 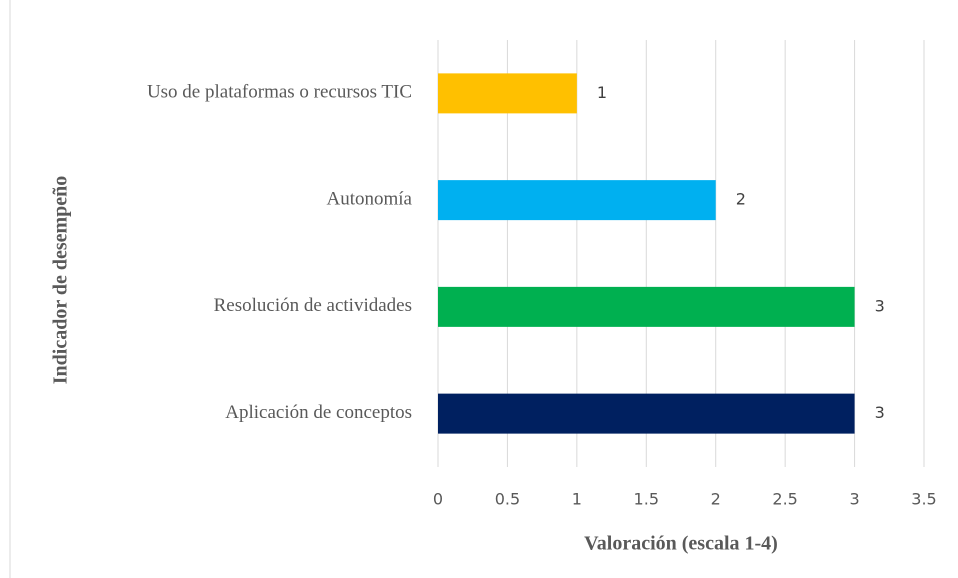 What do you see at coordinates (923, 499) in the screenshot?
I see `x-tick-label: 3.5` at bounding box center [923, 499].